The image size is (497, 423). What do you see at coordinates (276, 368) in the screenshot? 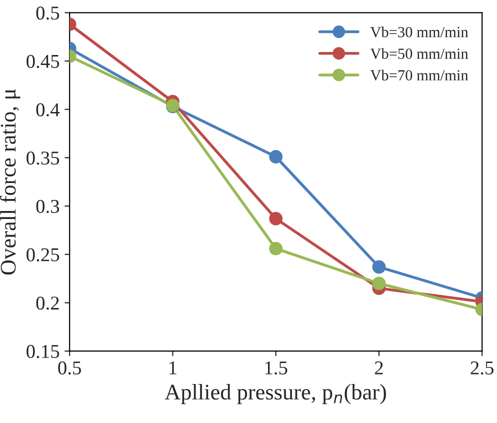
I see `x-tick-label: 1.5` at bounding box center [276, 368].